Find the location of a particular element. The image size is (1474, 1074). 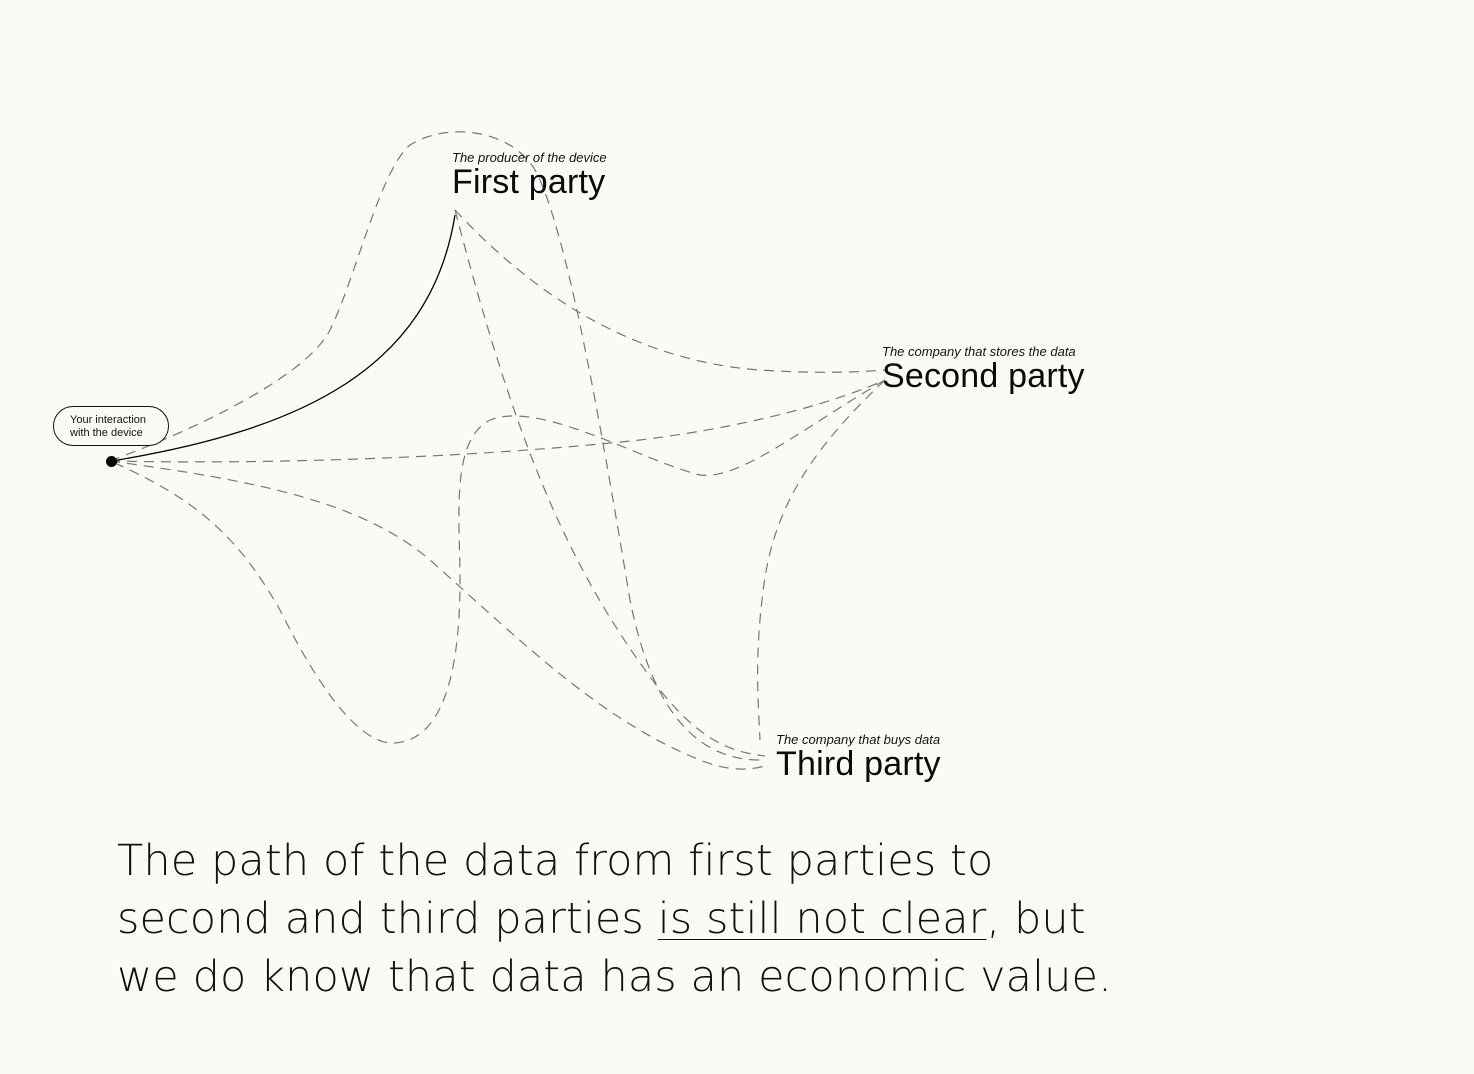

origin-node-dot is located at coordinates (111, 461).